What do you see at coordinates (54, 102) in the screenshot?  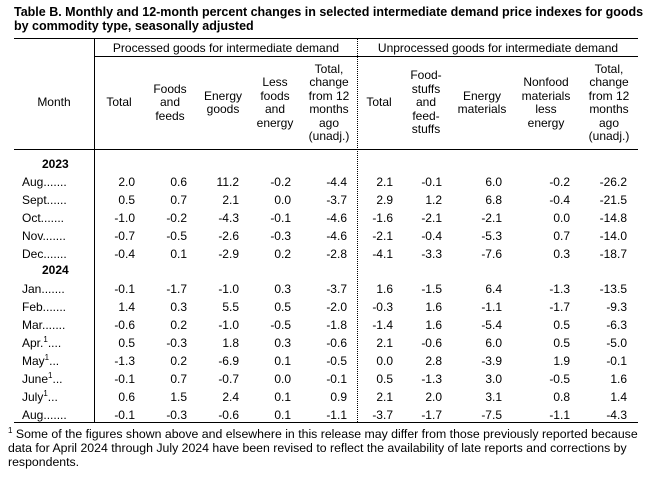 I see `col-header-month: Month` at bounding box center [54, 102].